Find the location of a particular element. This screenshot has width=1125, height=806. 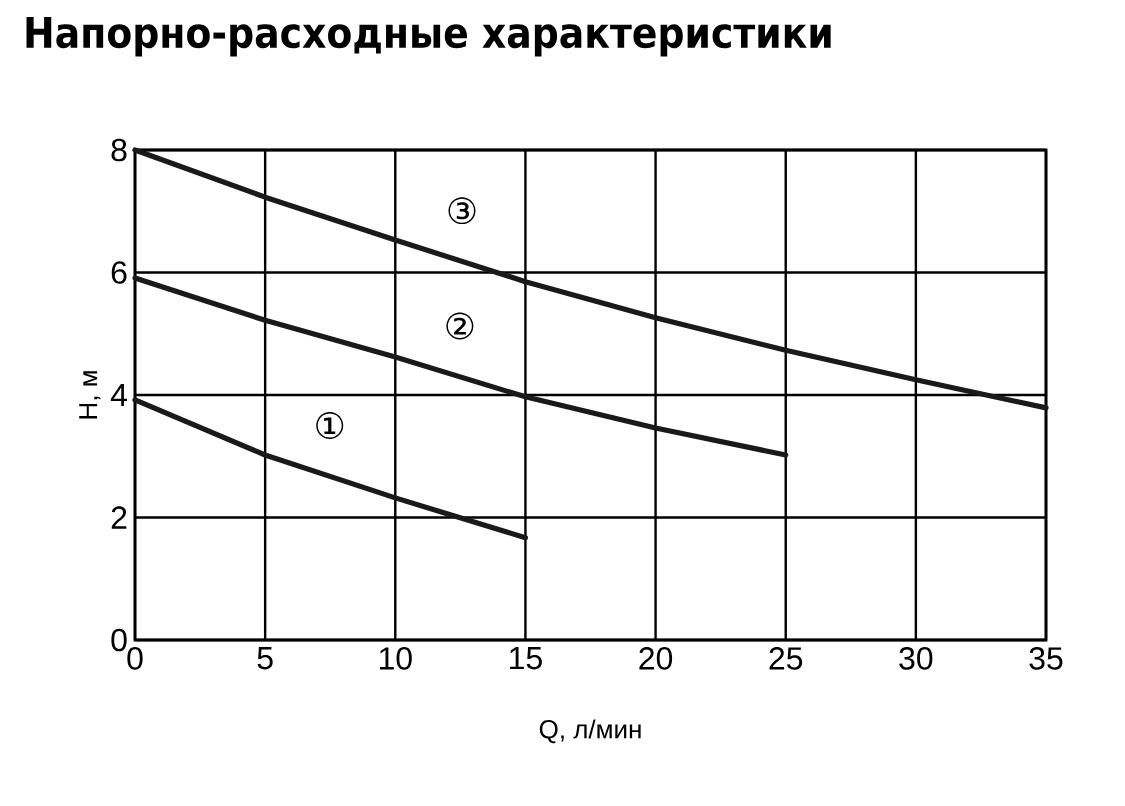

y-tick-label: 8 is located at coordinates (119, 150).